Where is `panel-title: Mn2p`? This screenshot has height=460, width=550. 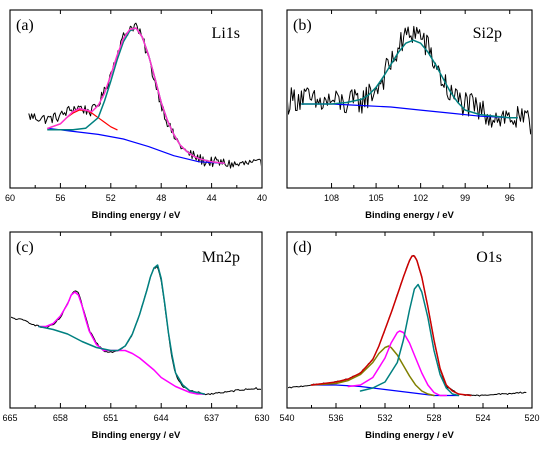 panel-title: Mn2p is located at coordinates (221, 257).